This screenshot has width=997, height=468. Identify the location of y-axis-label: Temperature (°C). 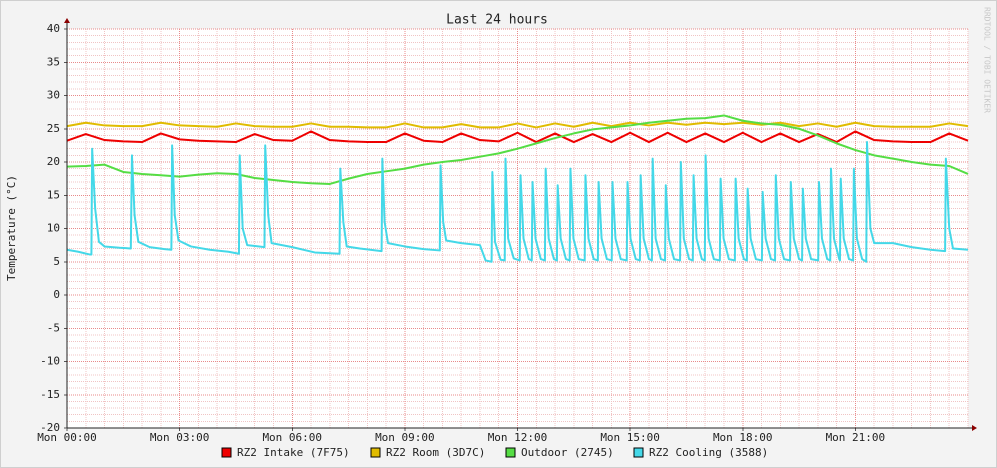
(11, 228).